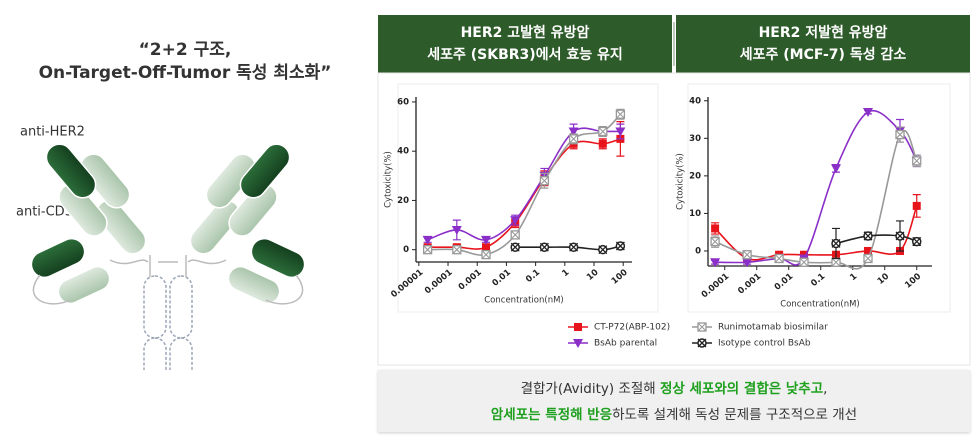 Image resolution: width=977 pixels, height=439 pixels. Describe the element at coordinates (168, 256) in the screenshot. I see `antibody` at that location.